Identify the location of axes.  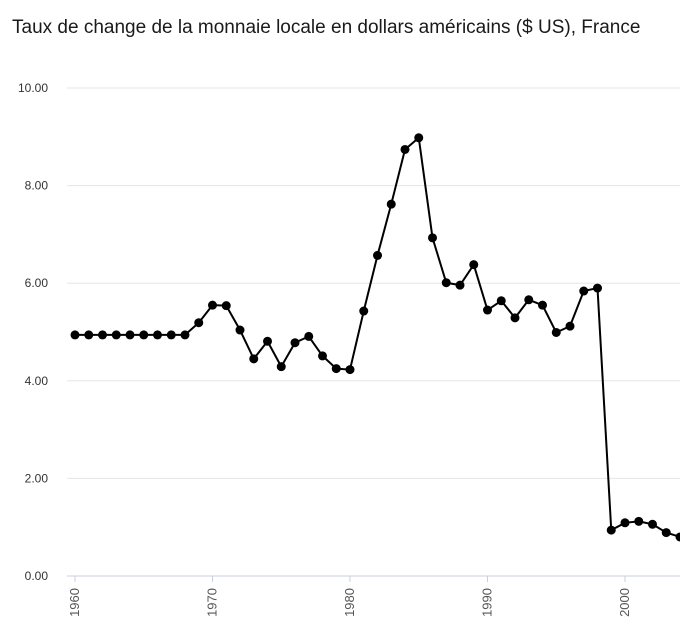
(373, 578).